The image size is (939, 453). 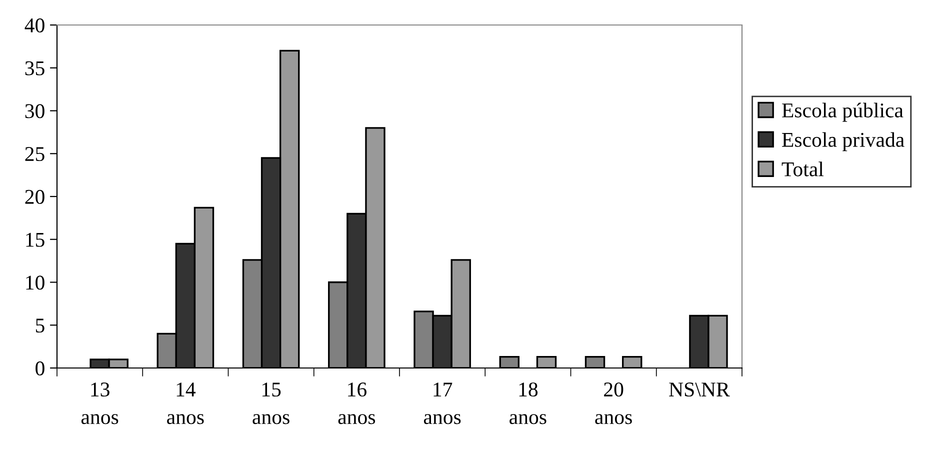 I want to click on x-tick-label: 20 anos, so click(x=613, y=403).